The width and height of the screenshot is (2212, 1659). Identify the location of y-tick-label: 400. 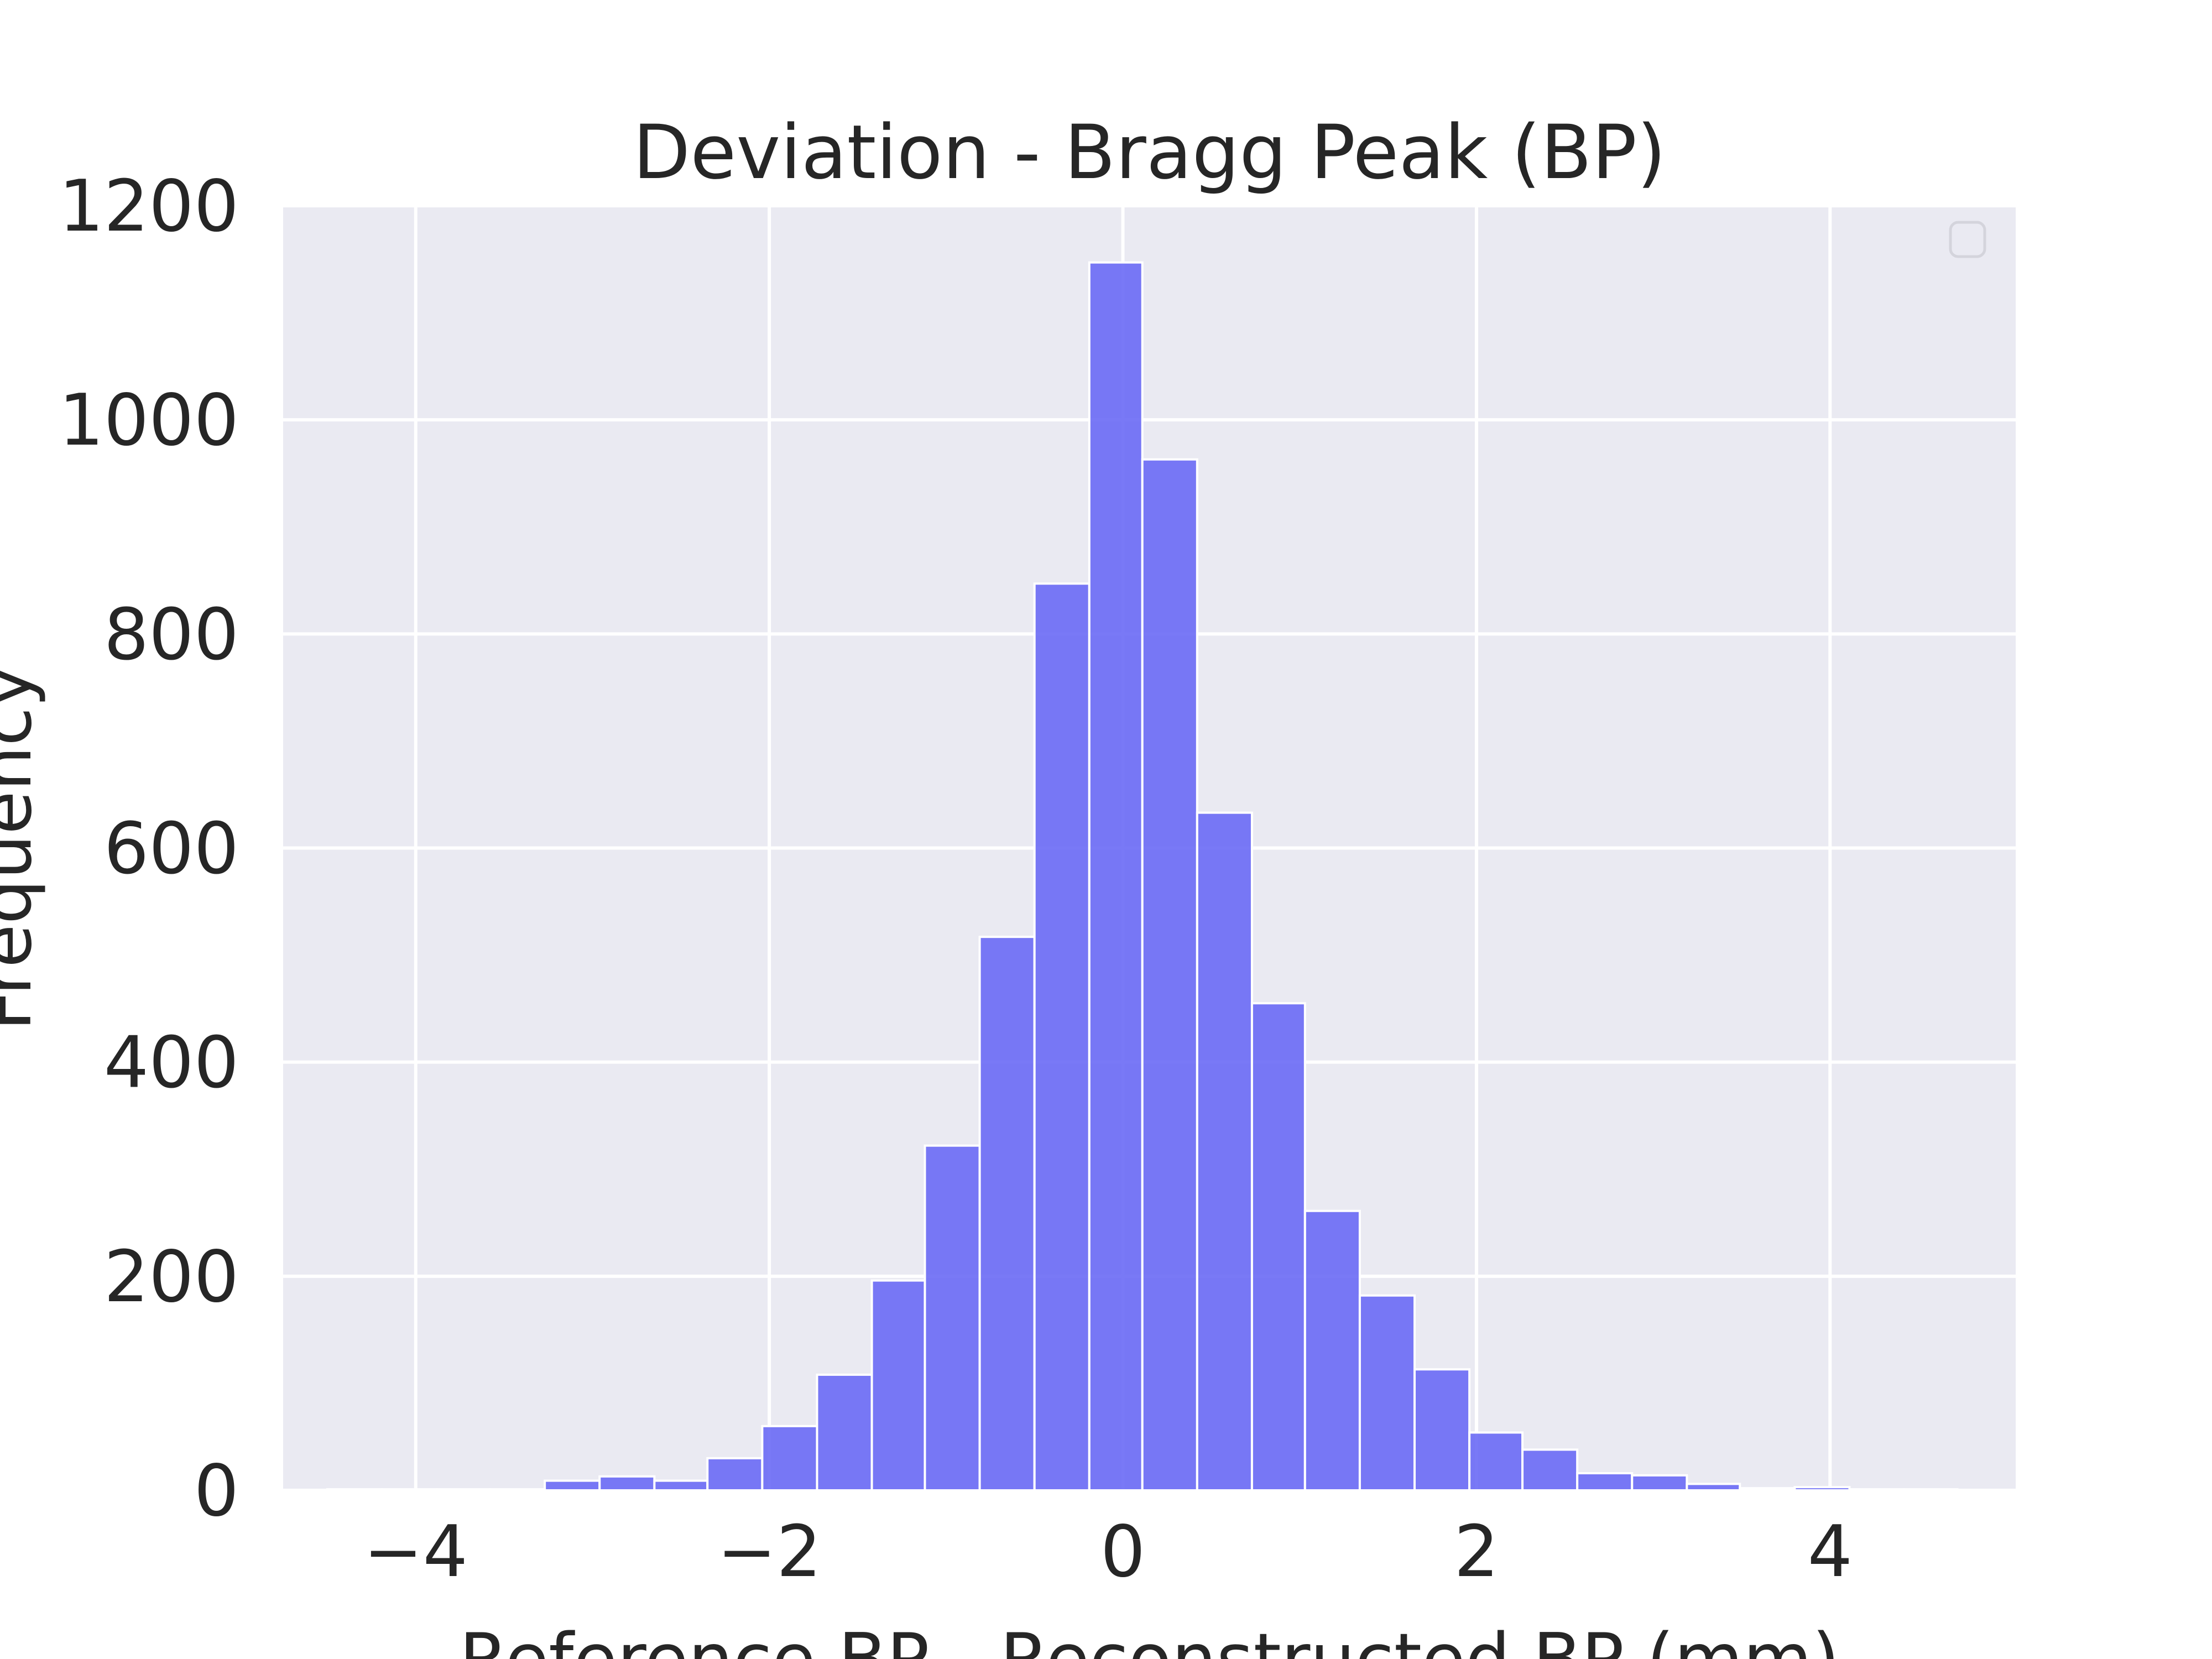
(171, 1063).